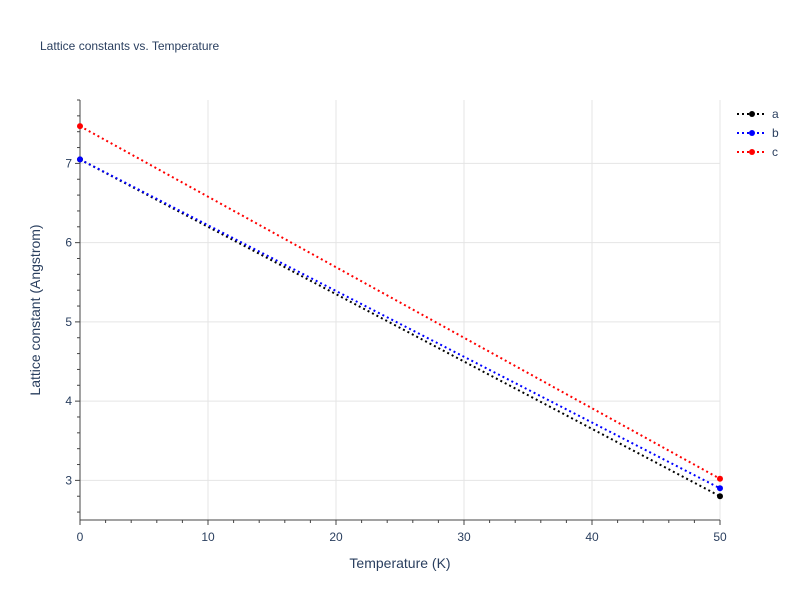  Describe the element at coordinates (336, 537) in the screenshot. I see `x-tick-label: 20` at that location.